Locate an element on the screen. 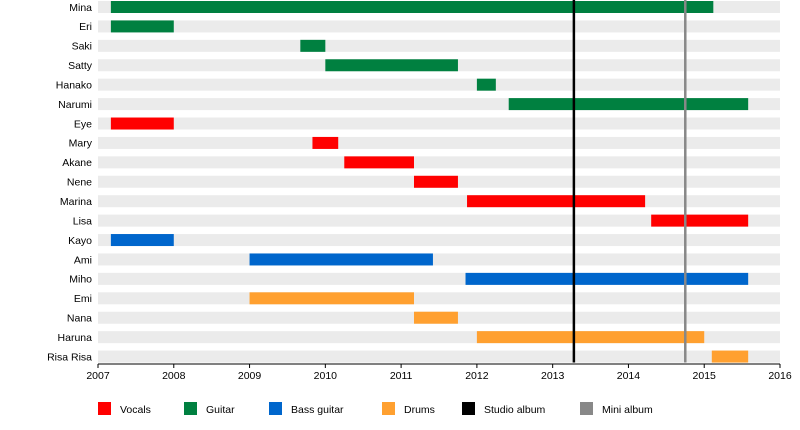 The image size is (800, 430). member-name-mary: Mary is located at coordinates (81, 144).